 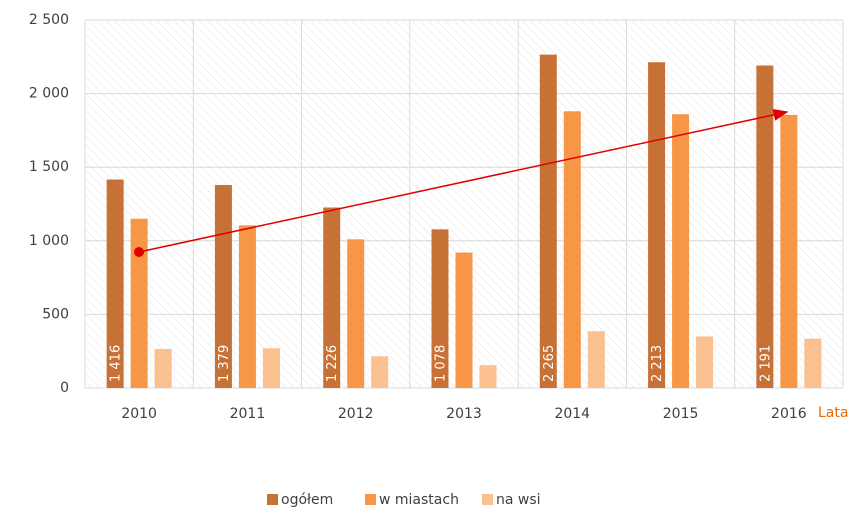 What do you see at coordinates (765, 363) in the screenshot?
I see `data-label: 2 191` at bounding box center [765, 363].